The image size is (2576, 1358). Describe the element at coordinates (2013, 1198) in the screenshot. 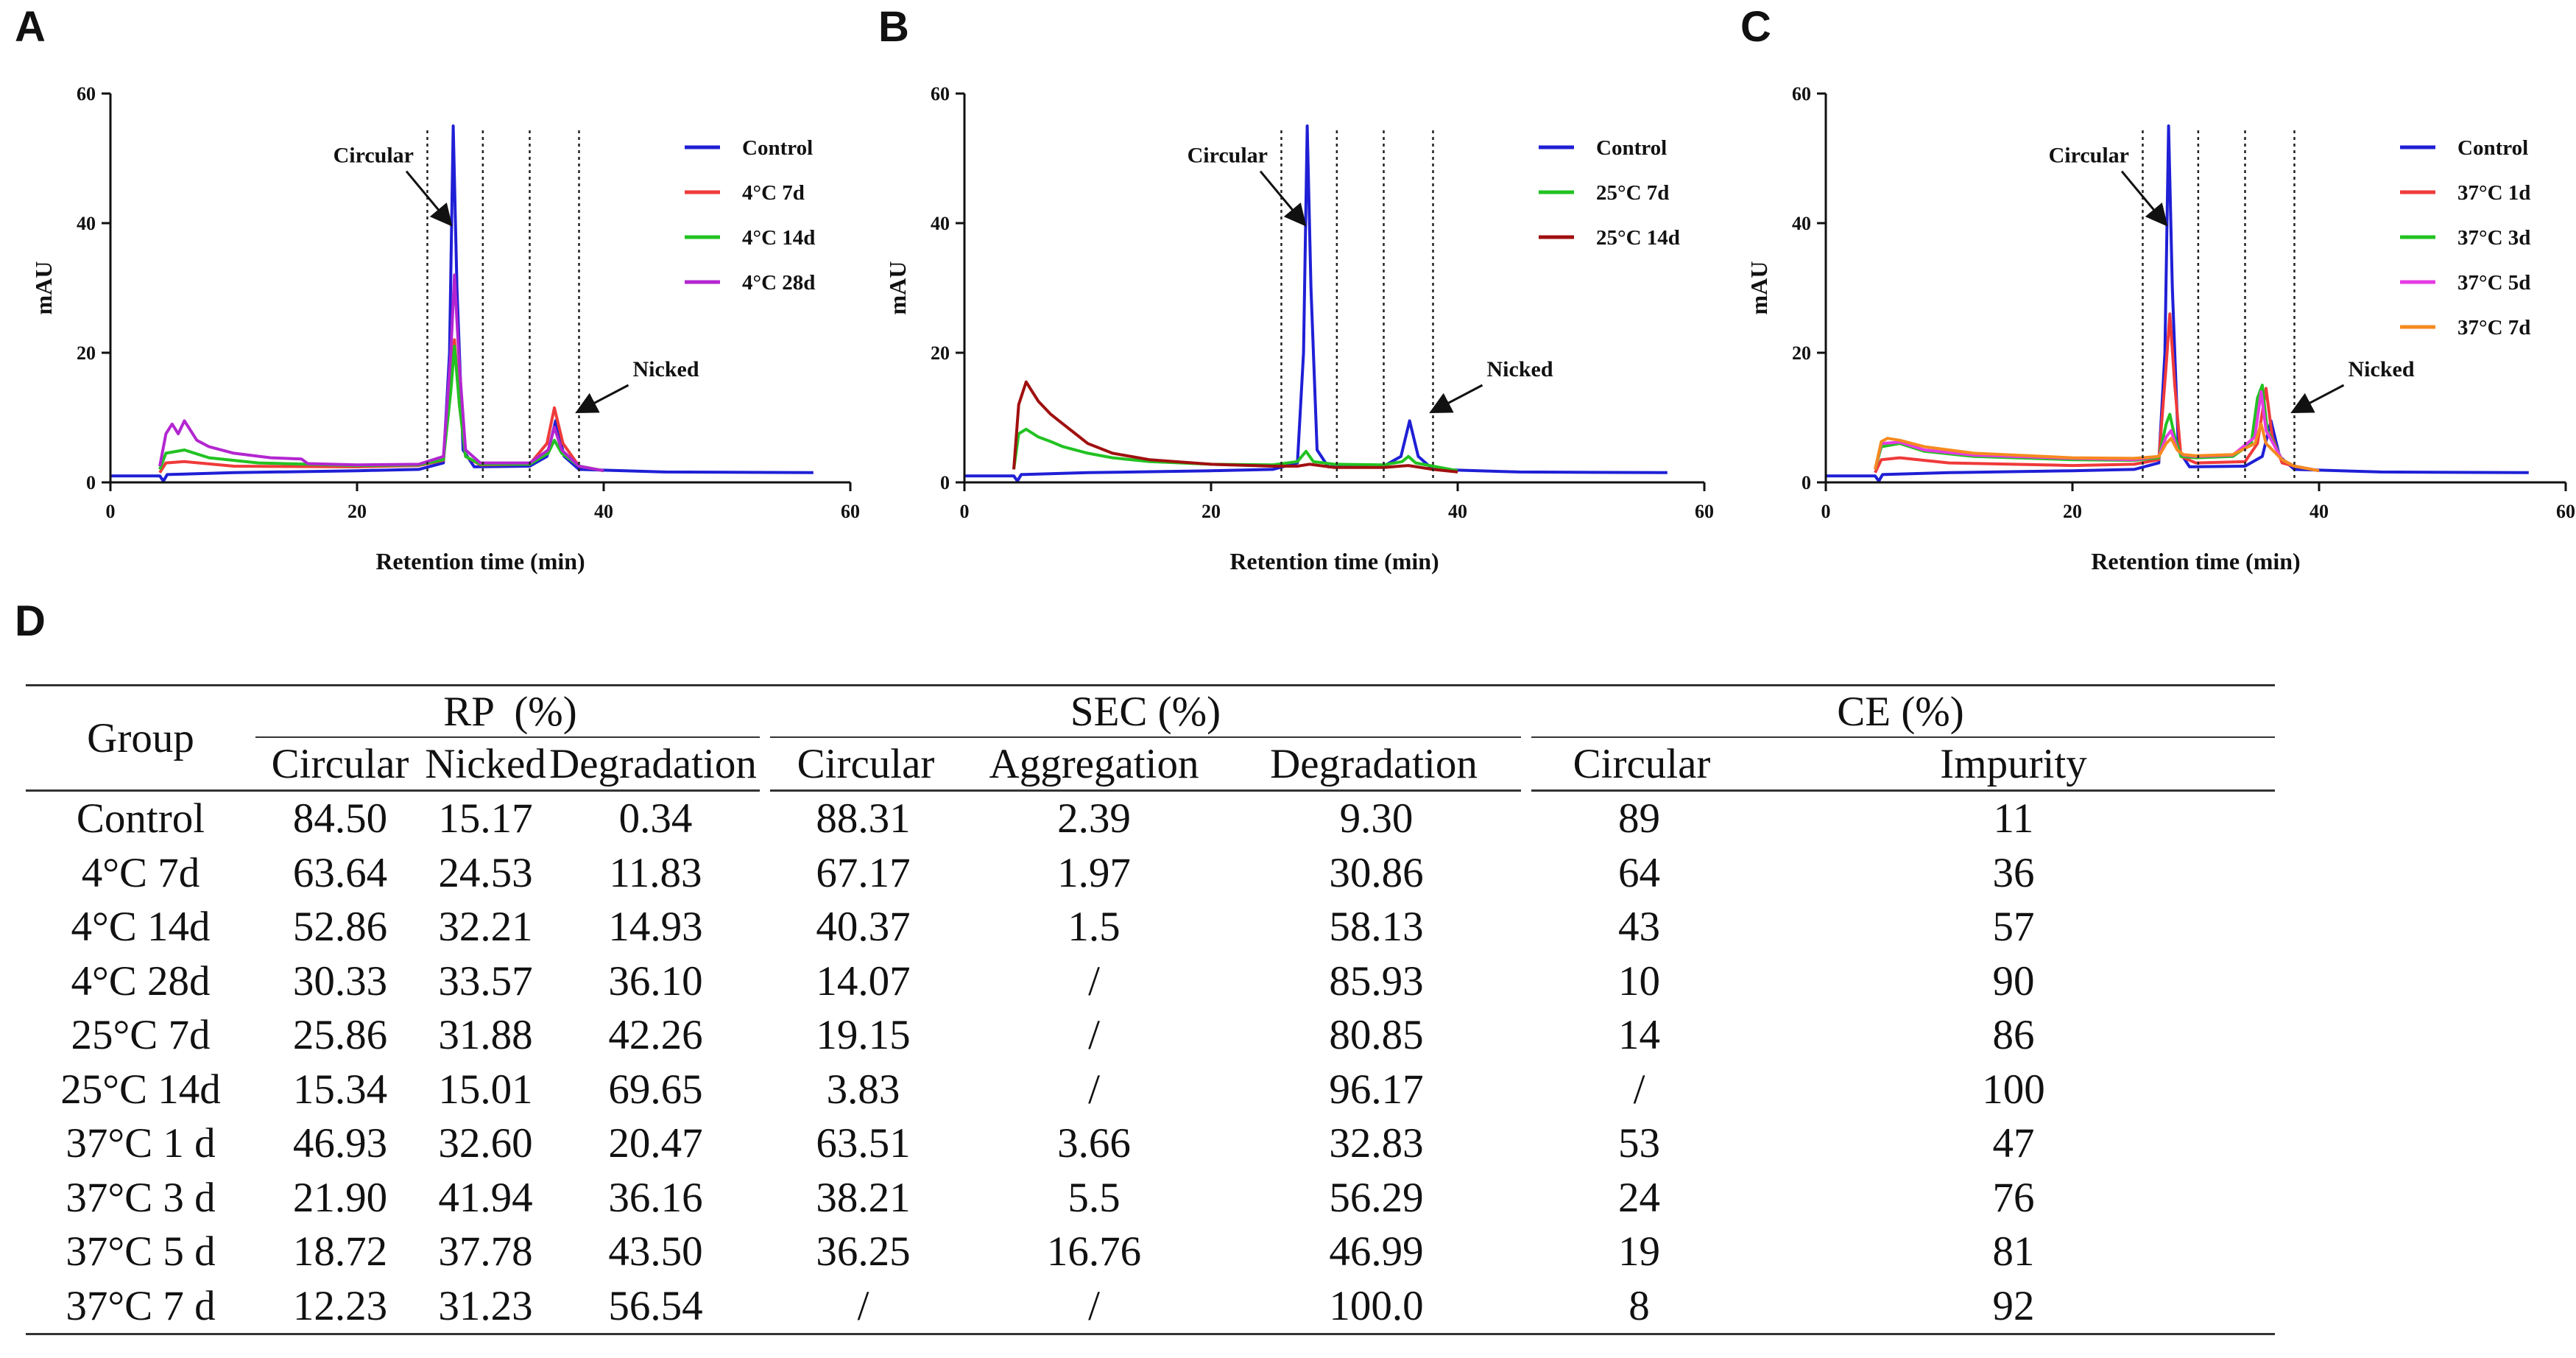

I see `table-cell: 76` at that location.